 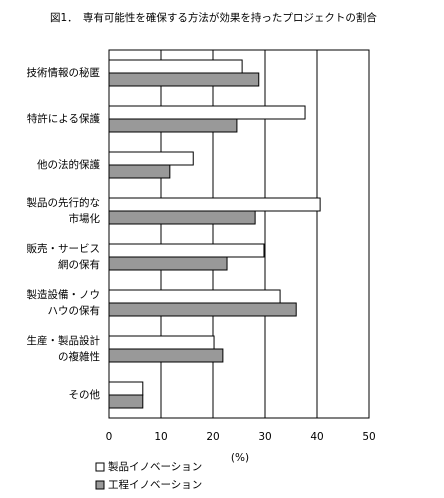 I want to click on y-tick-label: 製造設備・ノウハウの保有, so click(x=64, y=302).